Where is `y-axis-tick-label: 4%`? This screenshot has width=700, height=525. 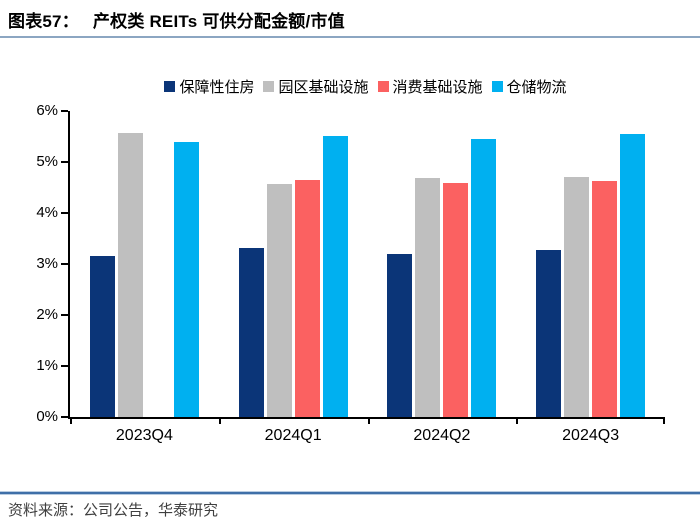
y-axis-tick-label: 4% is located at coordinates (47, 212).